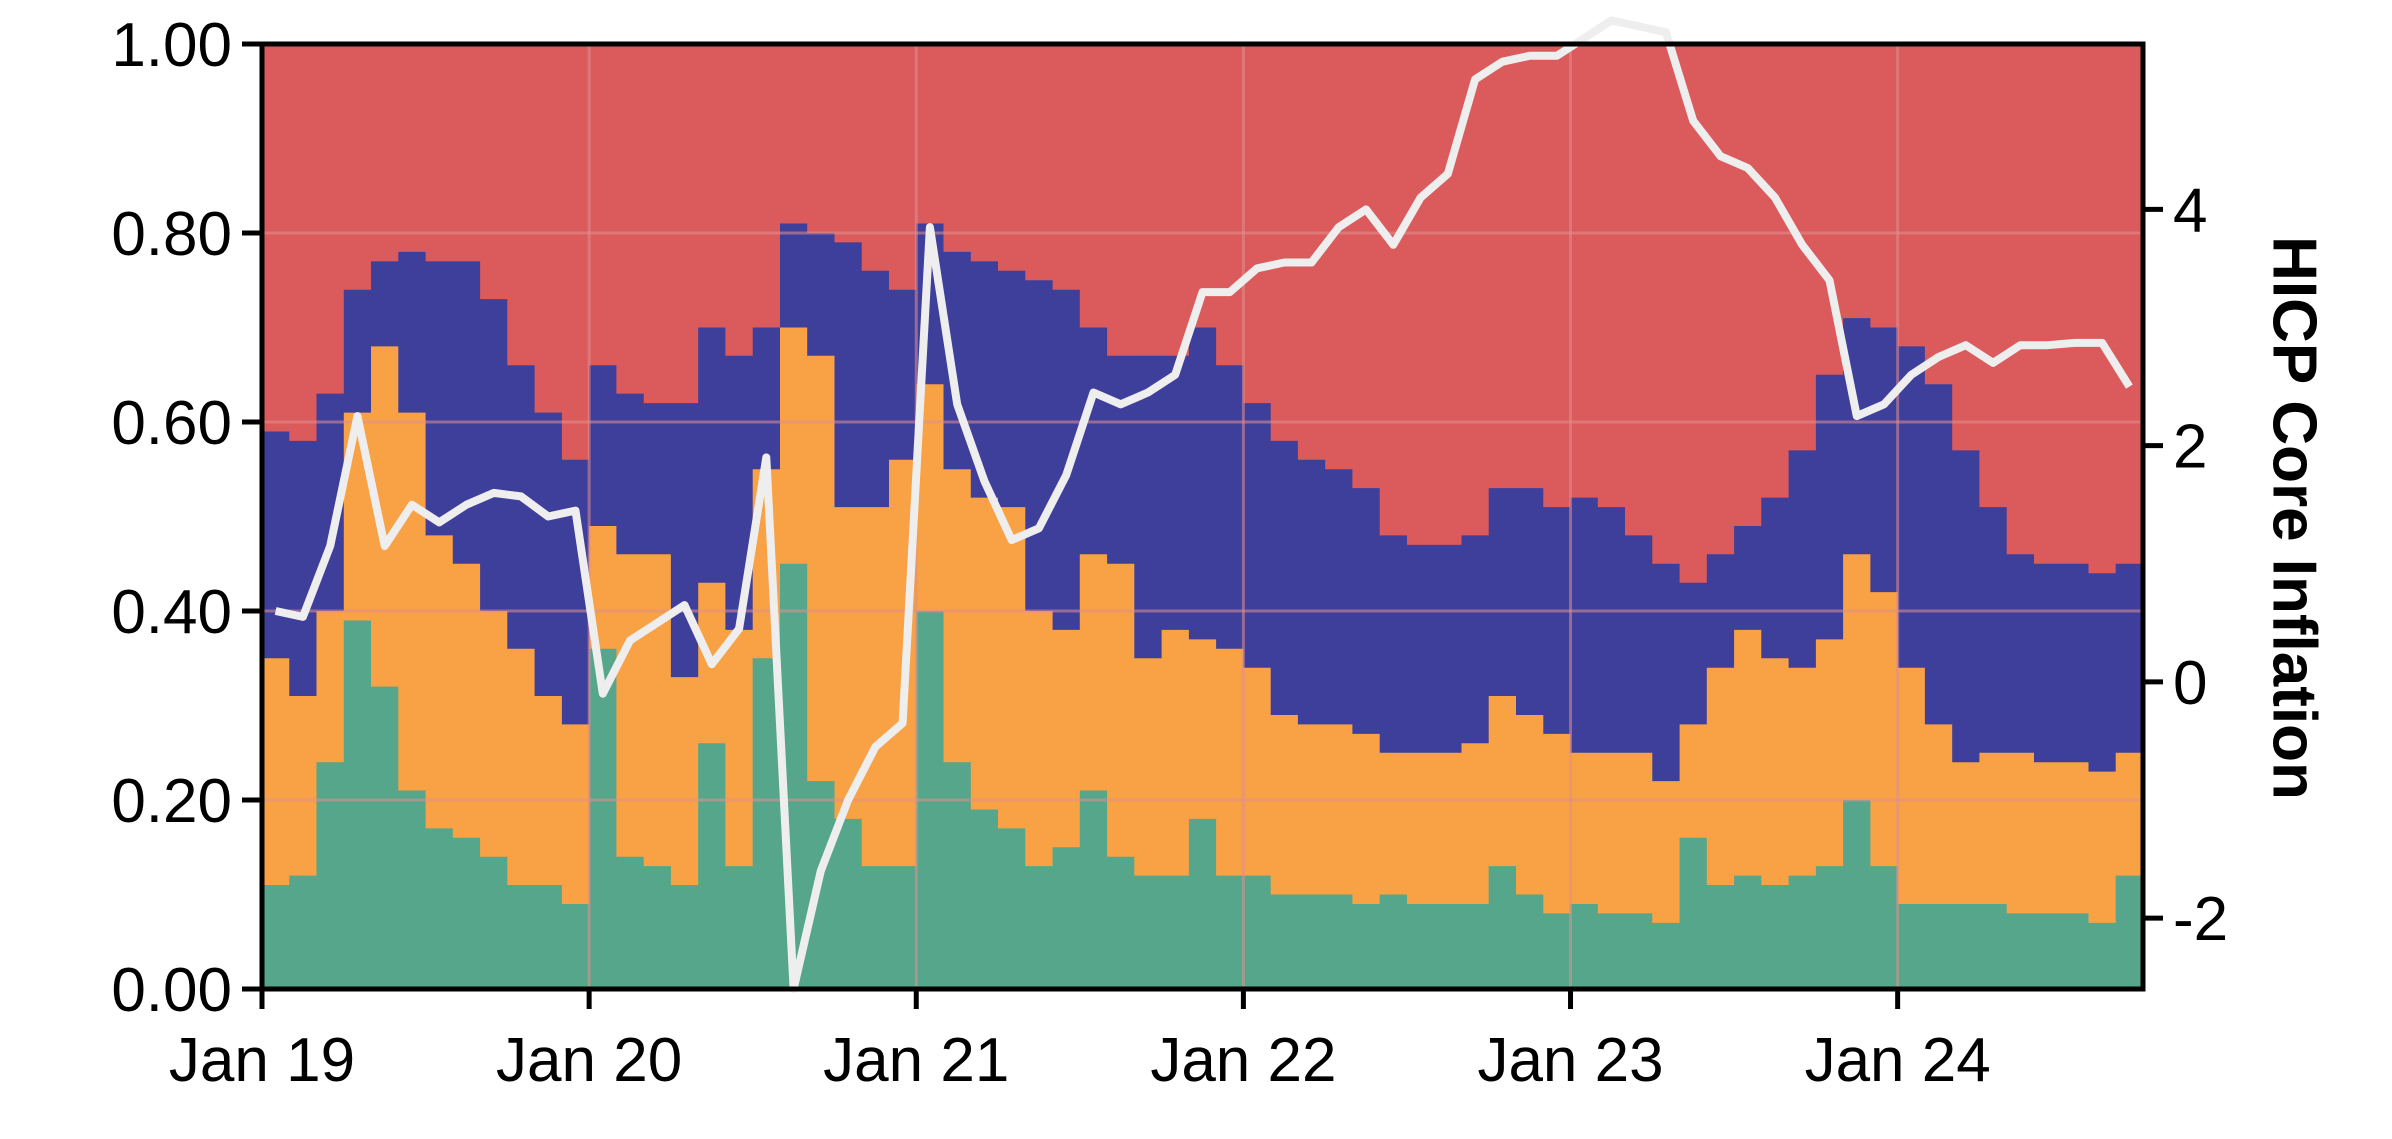  What do you see at coordinates (171, 801) in the screenshot?
I see `y-tick-label: 0.20` at bounding box center [171, 801].